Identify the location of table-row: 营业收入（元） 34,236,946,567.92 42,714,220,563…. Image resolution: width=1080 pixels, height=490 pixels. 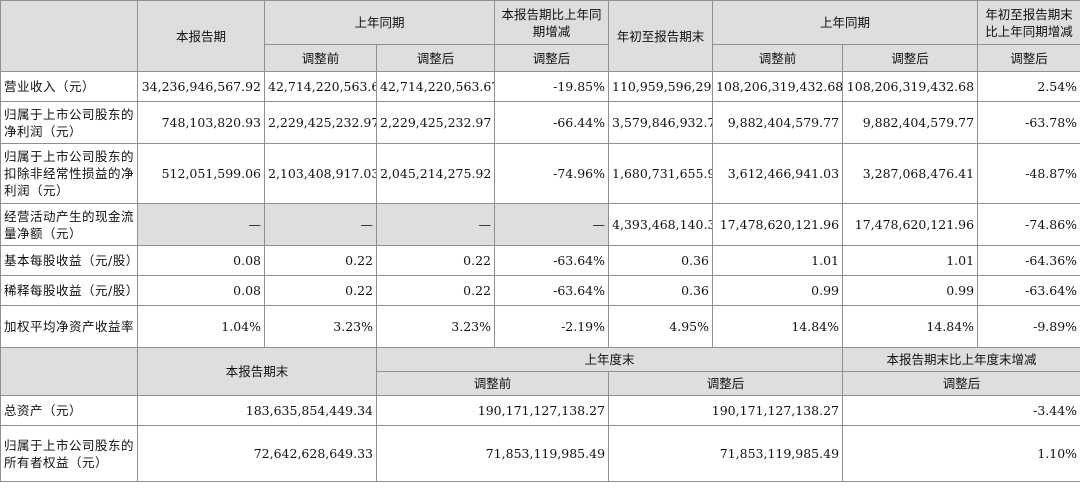
(540, 86).